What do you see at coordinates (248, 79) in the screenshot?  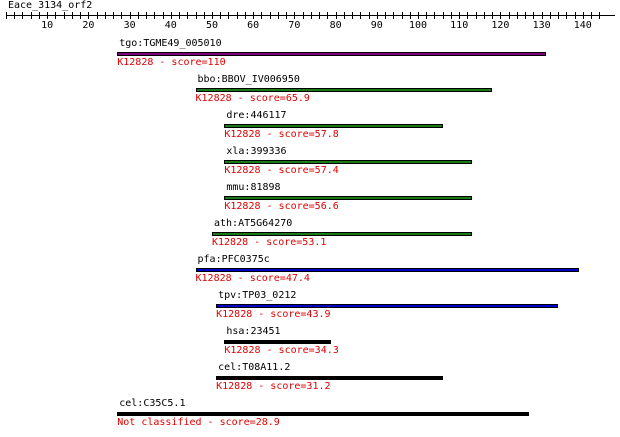 I see `hit-name: bbo:BBOV_IV006950` at bounding box center [248, 79].